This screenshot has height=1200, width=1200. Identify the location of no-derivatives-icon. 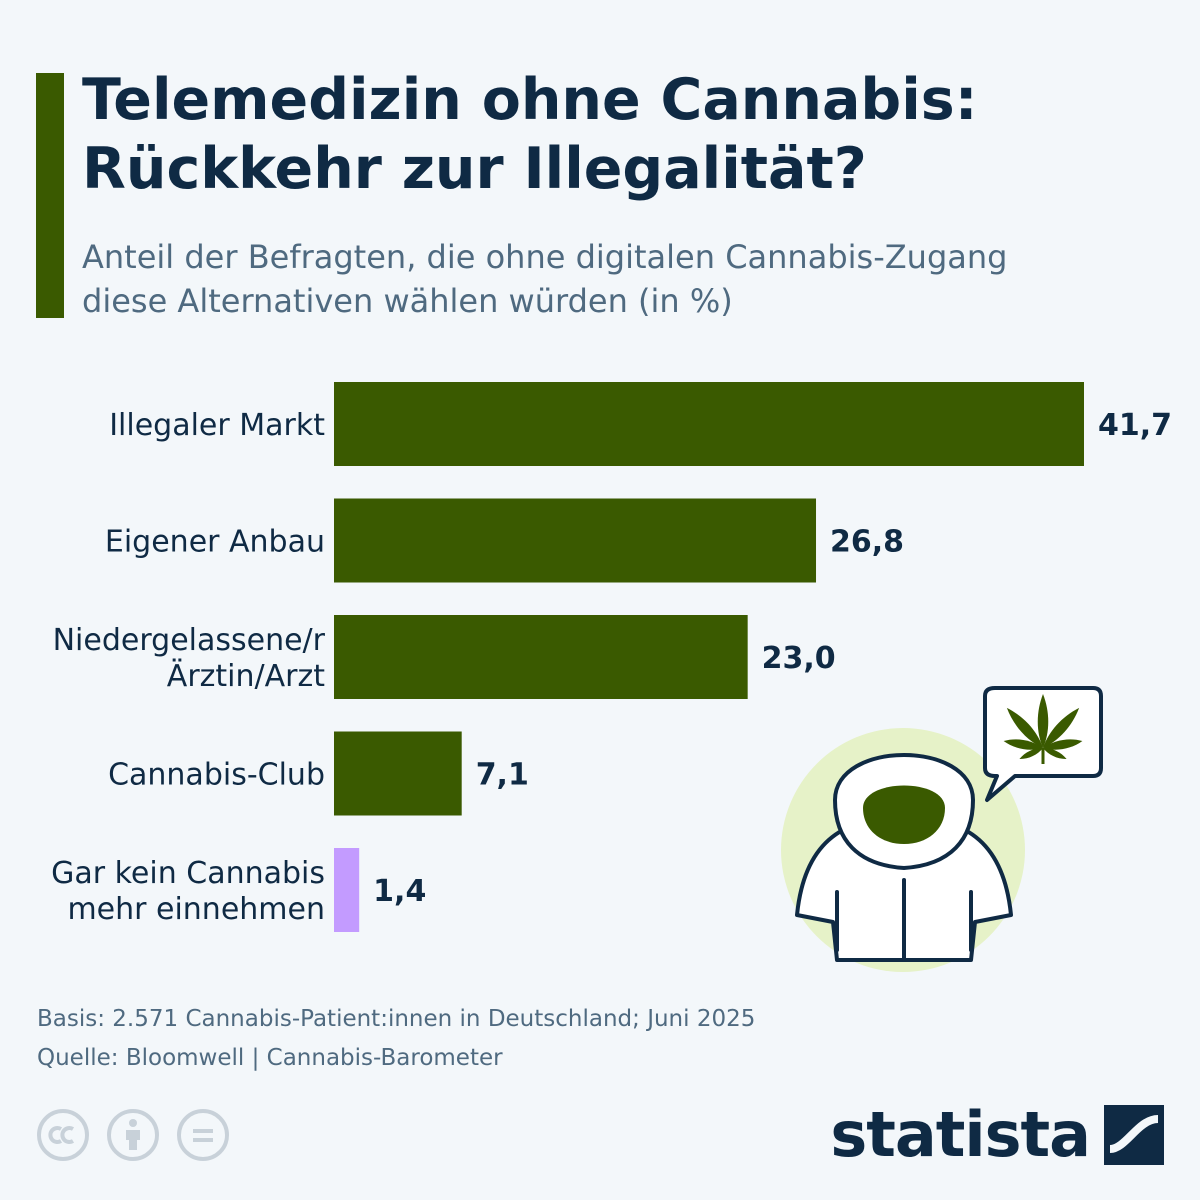
(203, 1135).